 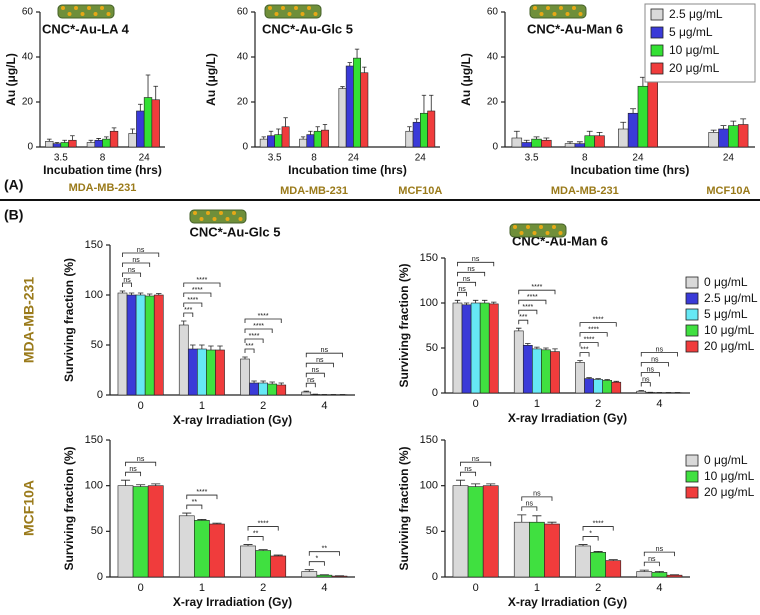 I want to click on y-tick-label: 40, so click(x=243, y=57).